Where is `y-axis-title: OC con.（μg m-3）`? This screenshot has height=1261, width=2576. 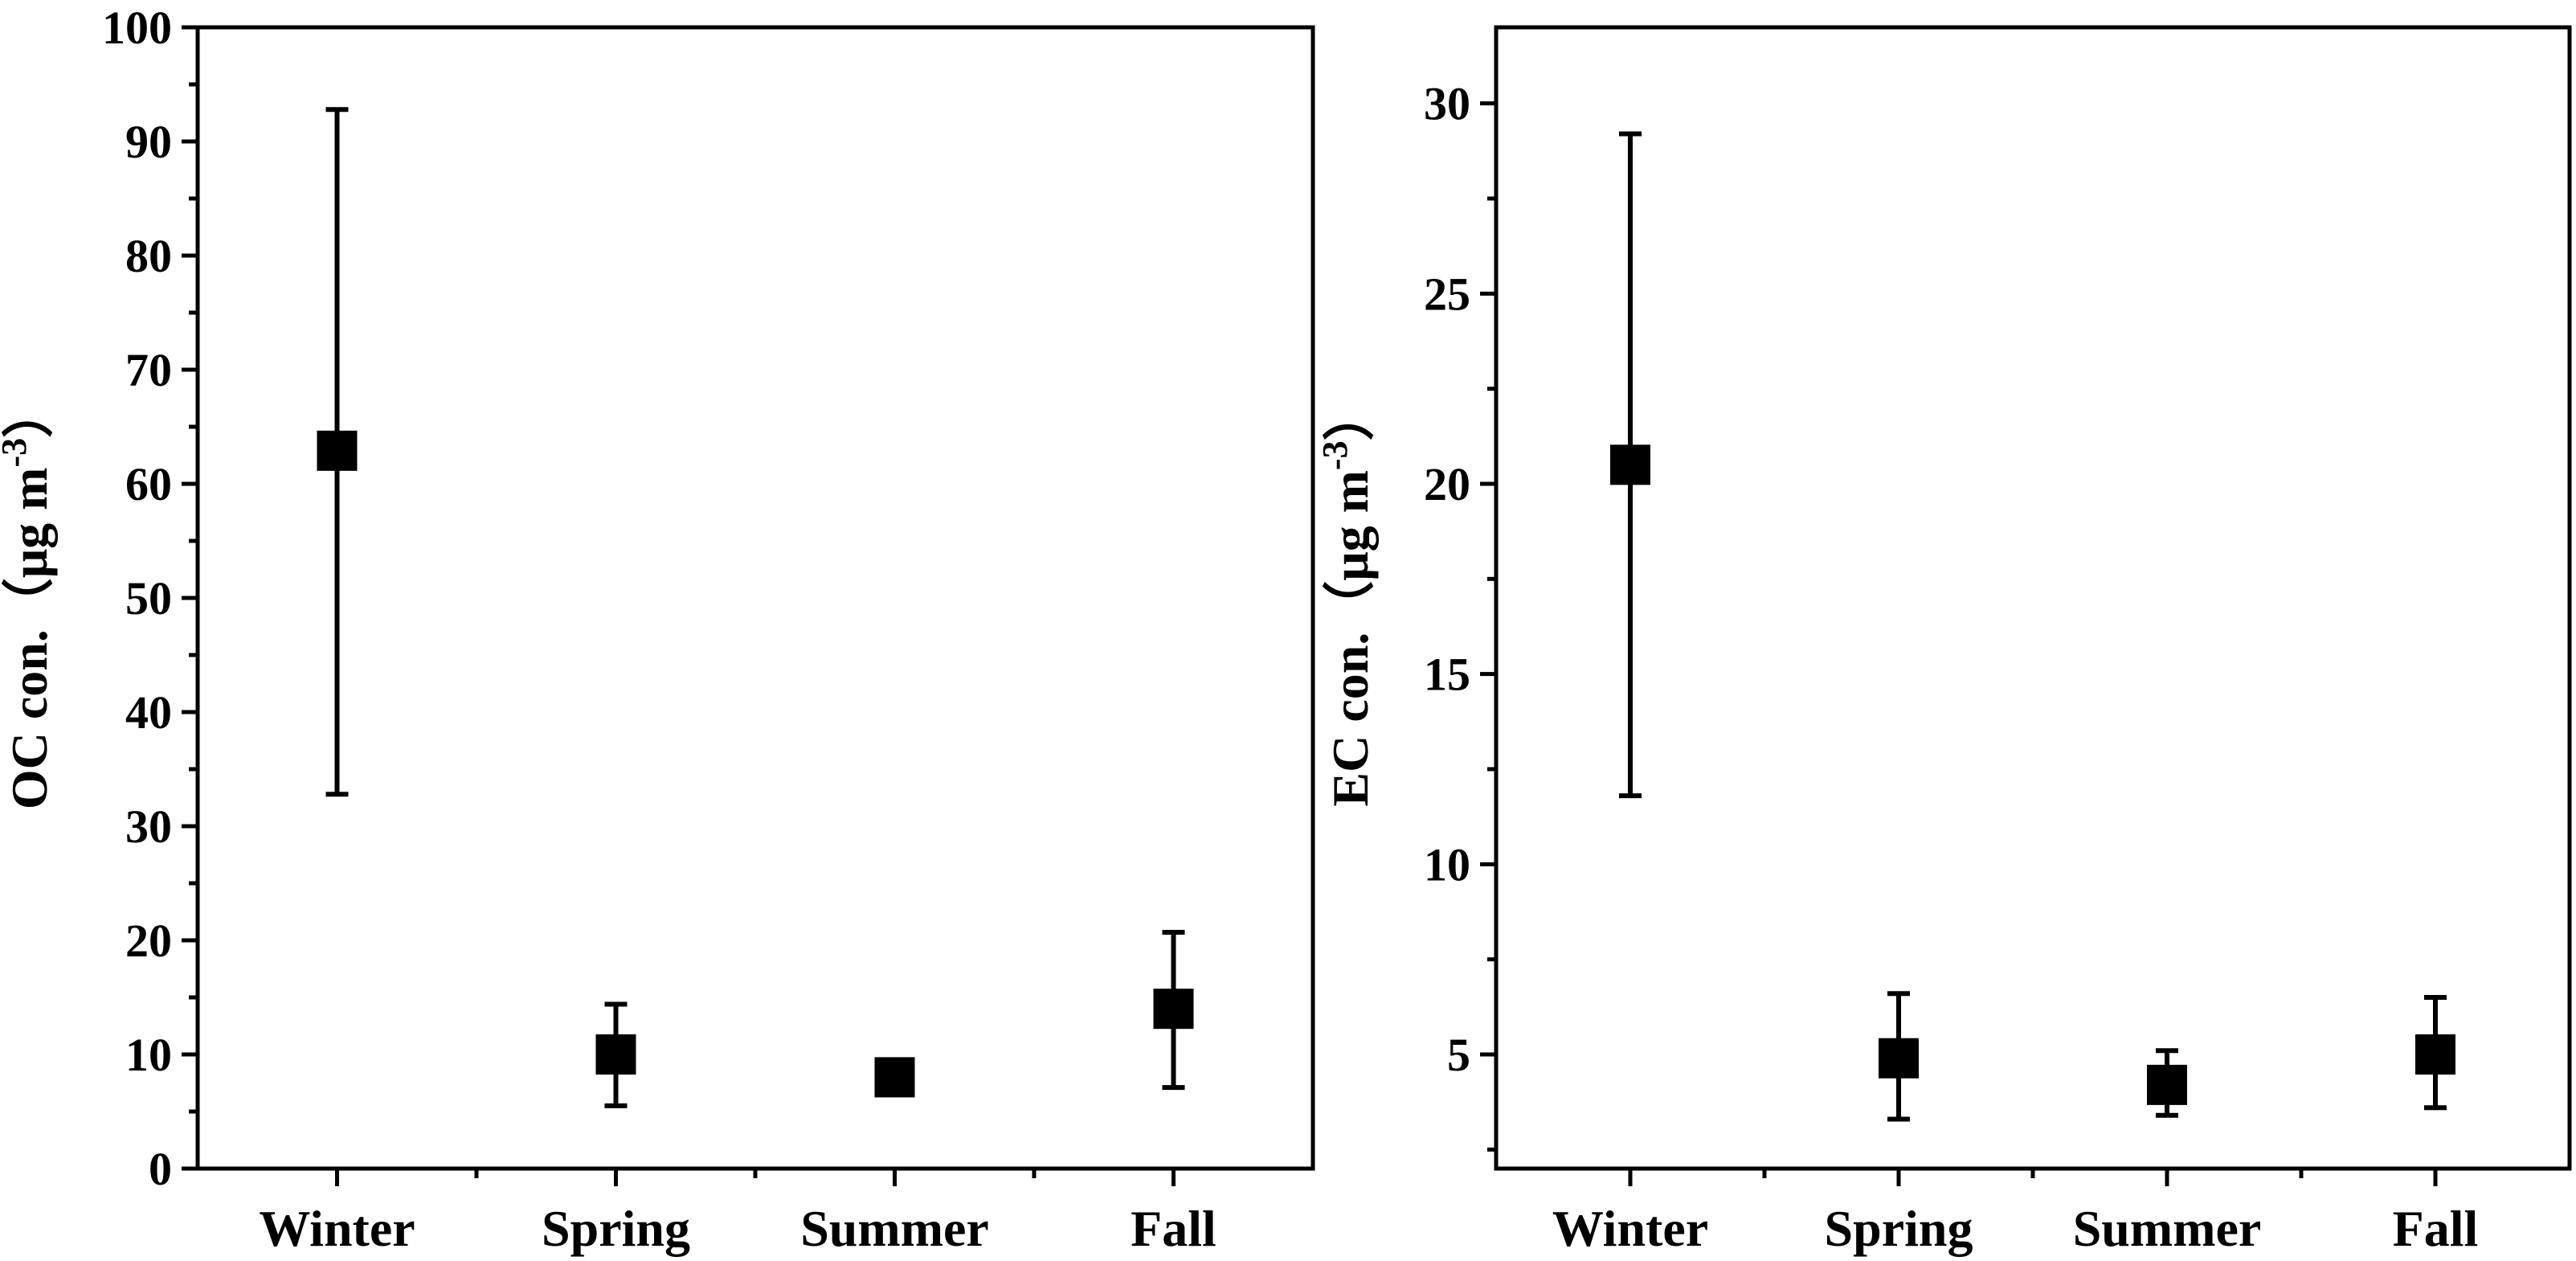 y-axis-title: OC con.（μg m-3） is located at coordinates (29, 598).